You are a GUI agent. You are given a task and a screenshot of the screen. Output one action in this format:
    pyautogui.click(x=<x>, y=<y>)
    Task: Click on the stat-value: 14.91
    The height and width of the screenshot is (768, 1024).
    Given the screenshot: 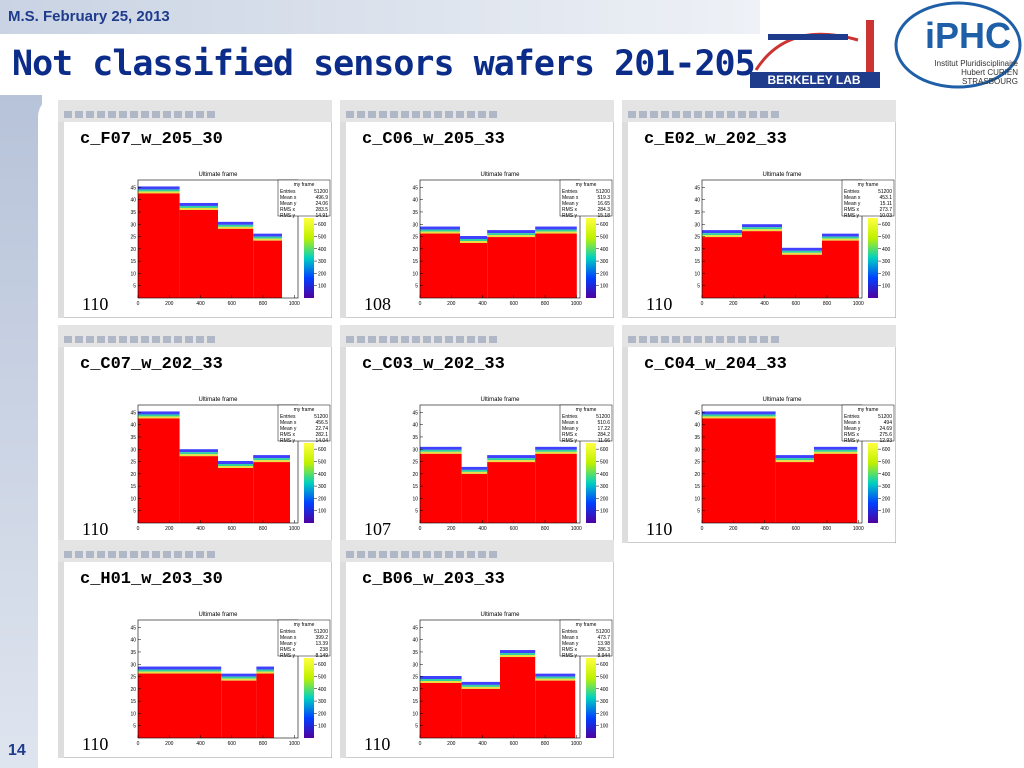 What is the action you would take?
    pyautogui.click(x=321, y=216)
    